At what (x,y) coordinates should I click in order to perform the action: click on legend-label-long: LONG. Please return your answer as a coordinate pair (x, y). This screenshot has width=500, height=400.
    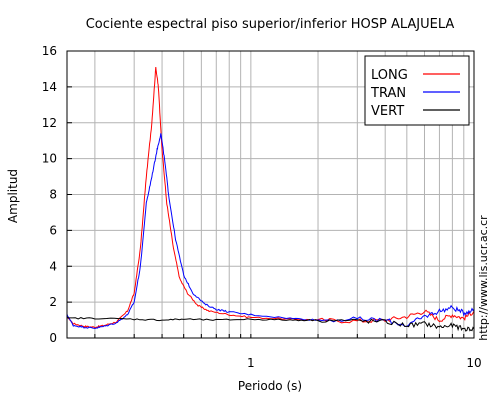
    Looking at the image, I should click on (389, 75).